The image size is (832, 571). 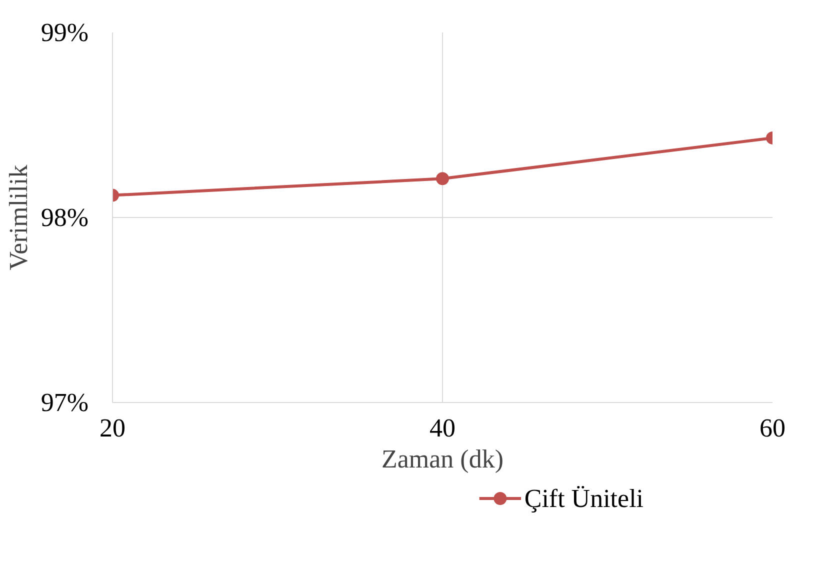 What do you see at coordinates (64, 32) in the screenshot?
I see `y-tick-label: 99%` at bounding box center [64, 32].